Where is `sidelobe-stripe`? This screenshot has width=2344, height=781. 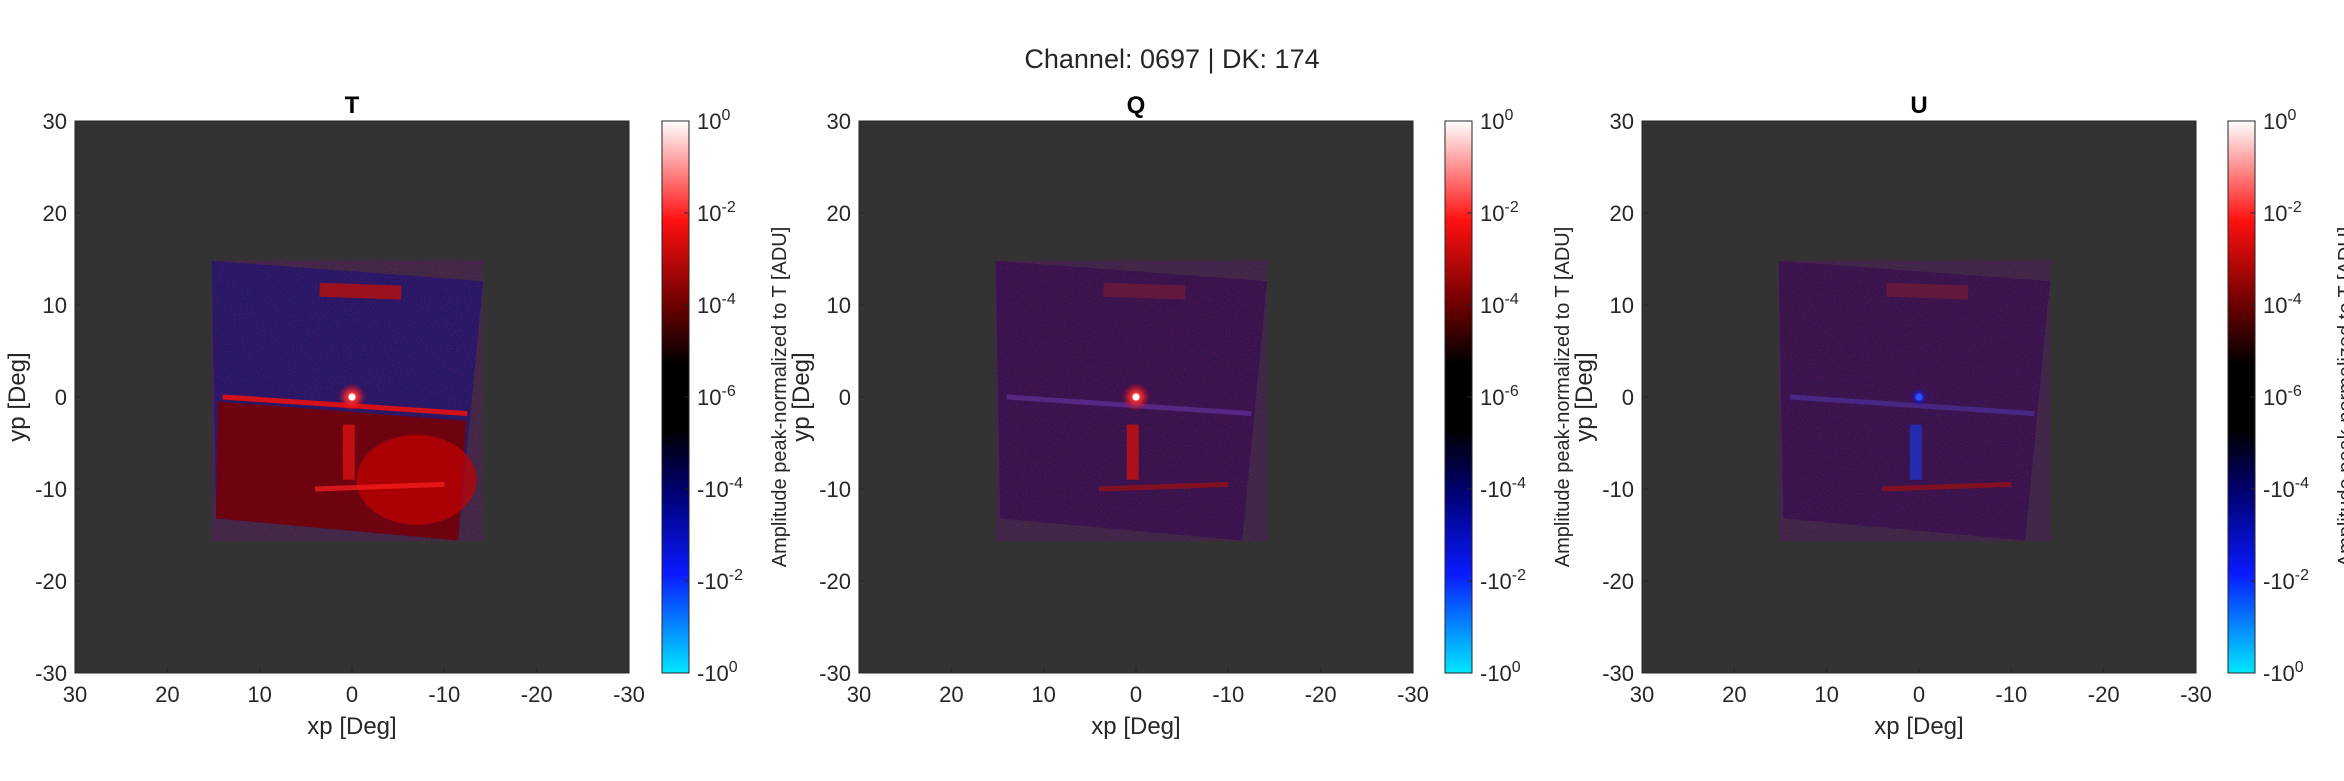
sidelobe-stripe is located at coordinates (1912, 405).